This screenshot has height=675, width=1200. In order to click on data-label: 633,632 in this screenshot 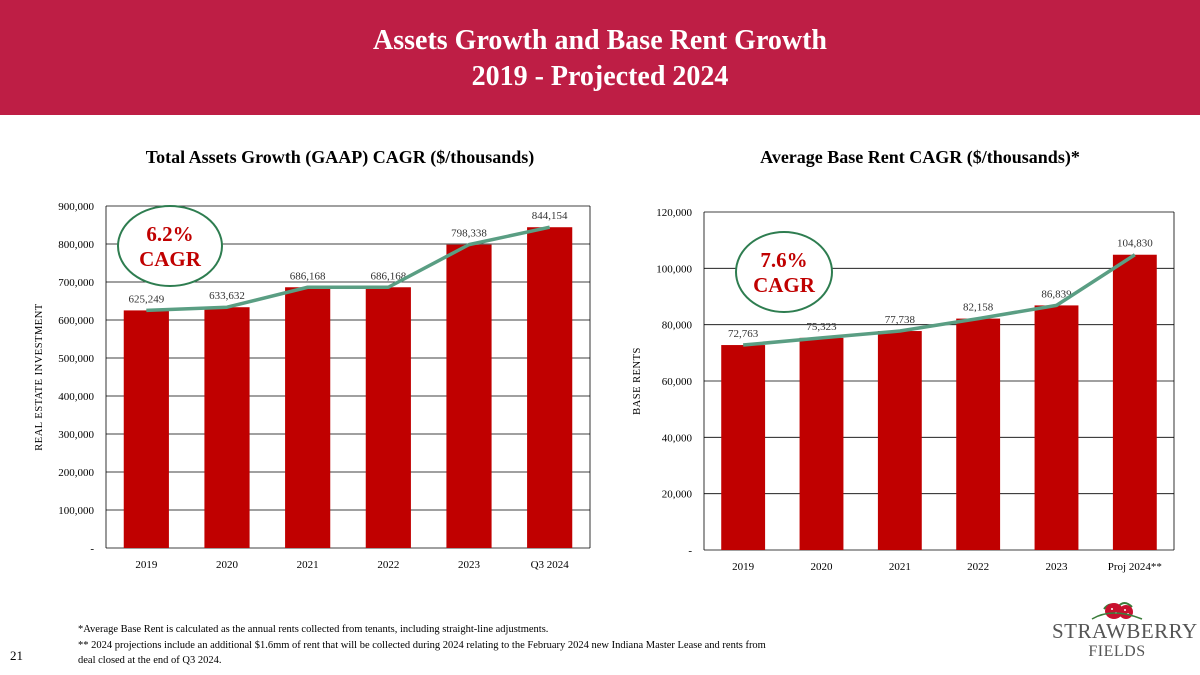, I will do `click(227, 296)`.